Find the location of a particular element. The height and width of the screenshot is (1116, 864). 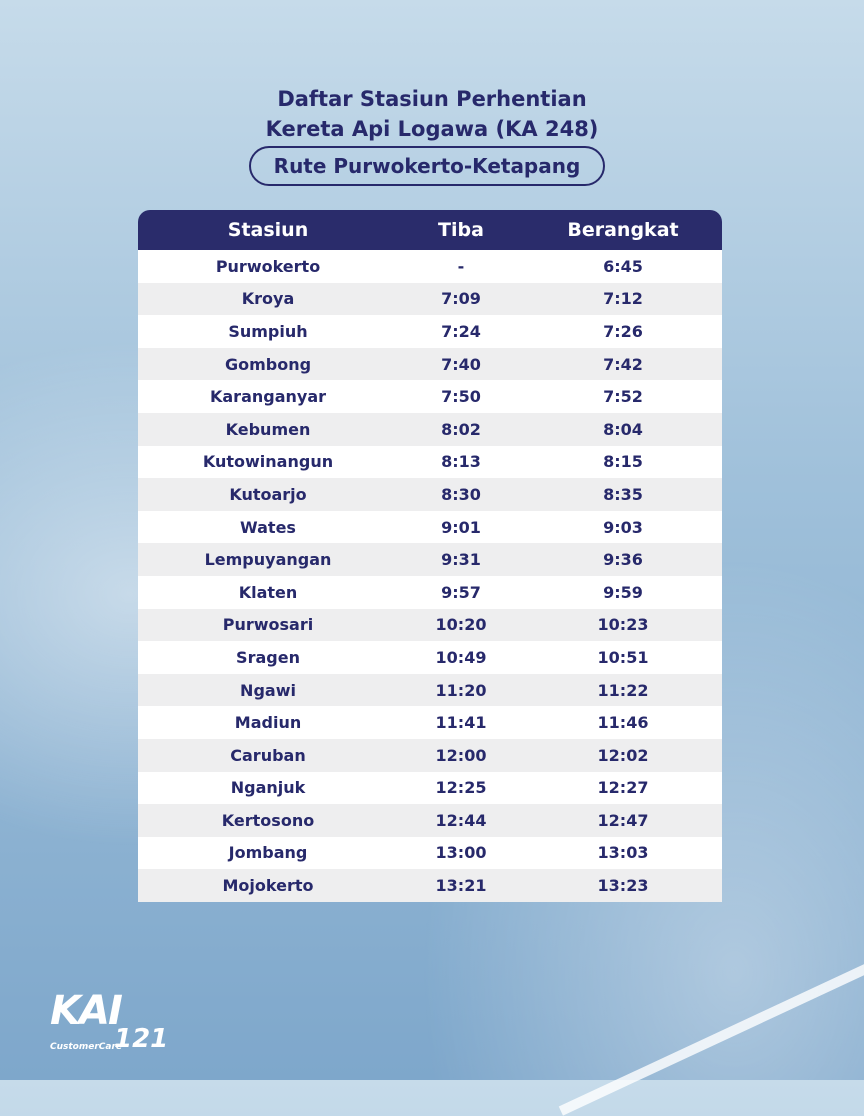

table-cell: 7:42 is located at coordinates (623, 364).